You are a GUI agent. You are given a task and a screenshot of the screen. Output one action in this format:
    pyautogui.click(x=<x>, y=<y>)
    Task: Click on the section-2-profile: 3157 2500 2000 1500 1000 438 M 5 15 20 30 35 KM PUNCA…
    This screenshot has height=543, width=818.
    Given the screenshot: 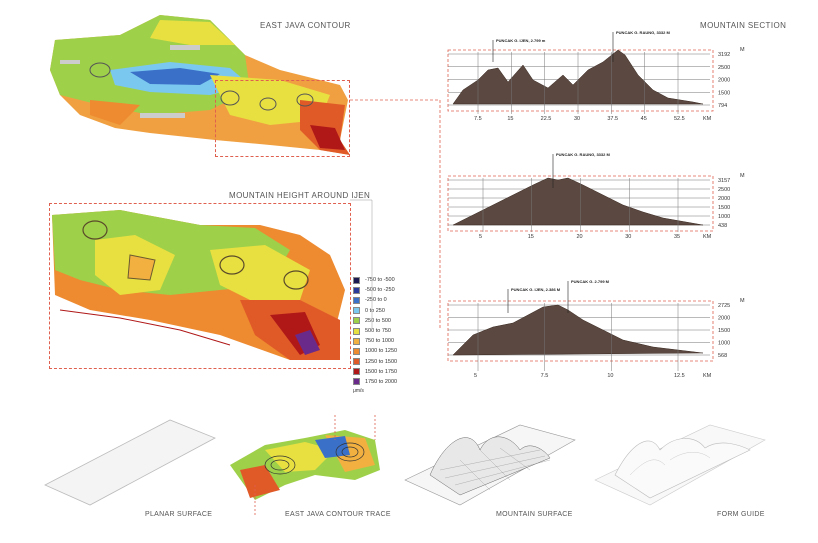 What is the action you would take?
    pyautogui.click(x=596, y=196)
    